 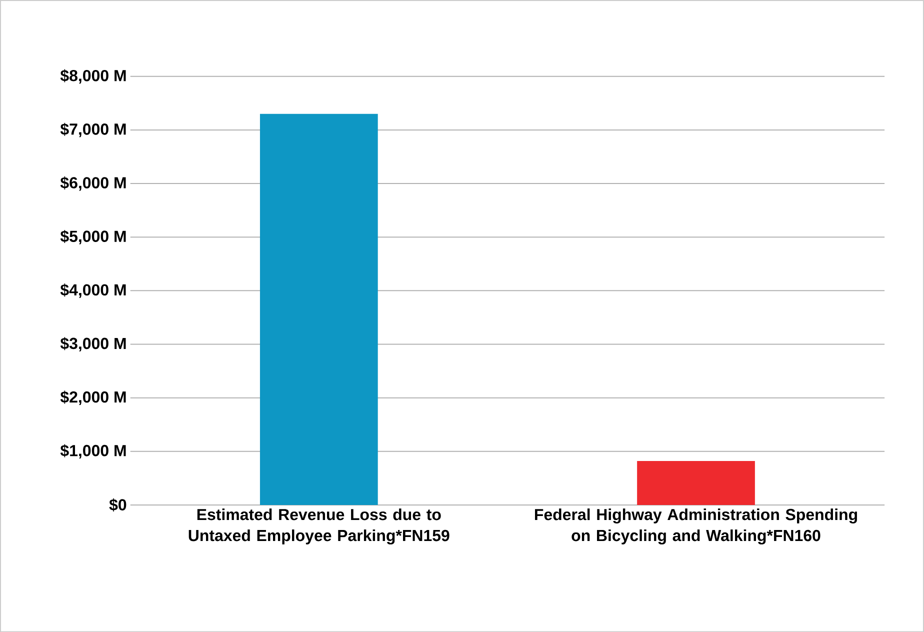 What do you see at coordinates (93, 183) in the screenshot?
I see `y-tick-label: $6,000 M` at bounding box center [93, 183].